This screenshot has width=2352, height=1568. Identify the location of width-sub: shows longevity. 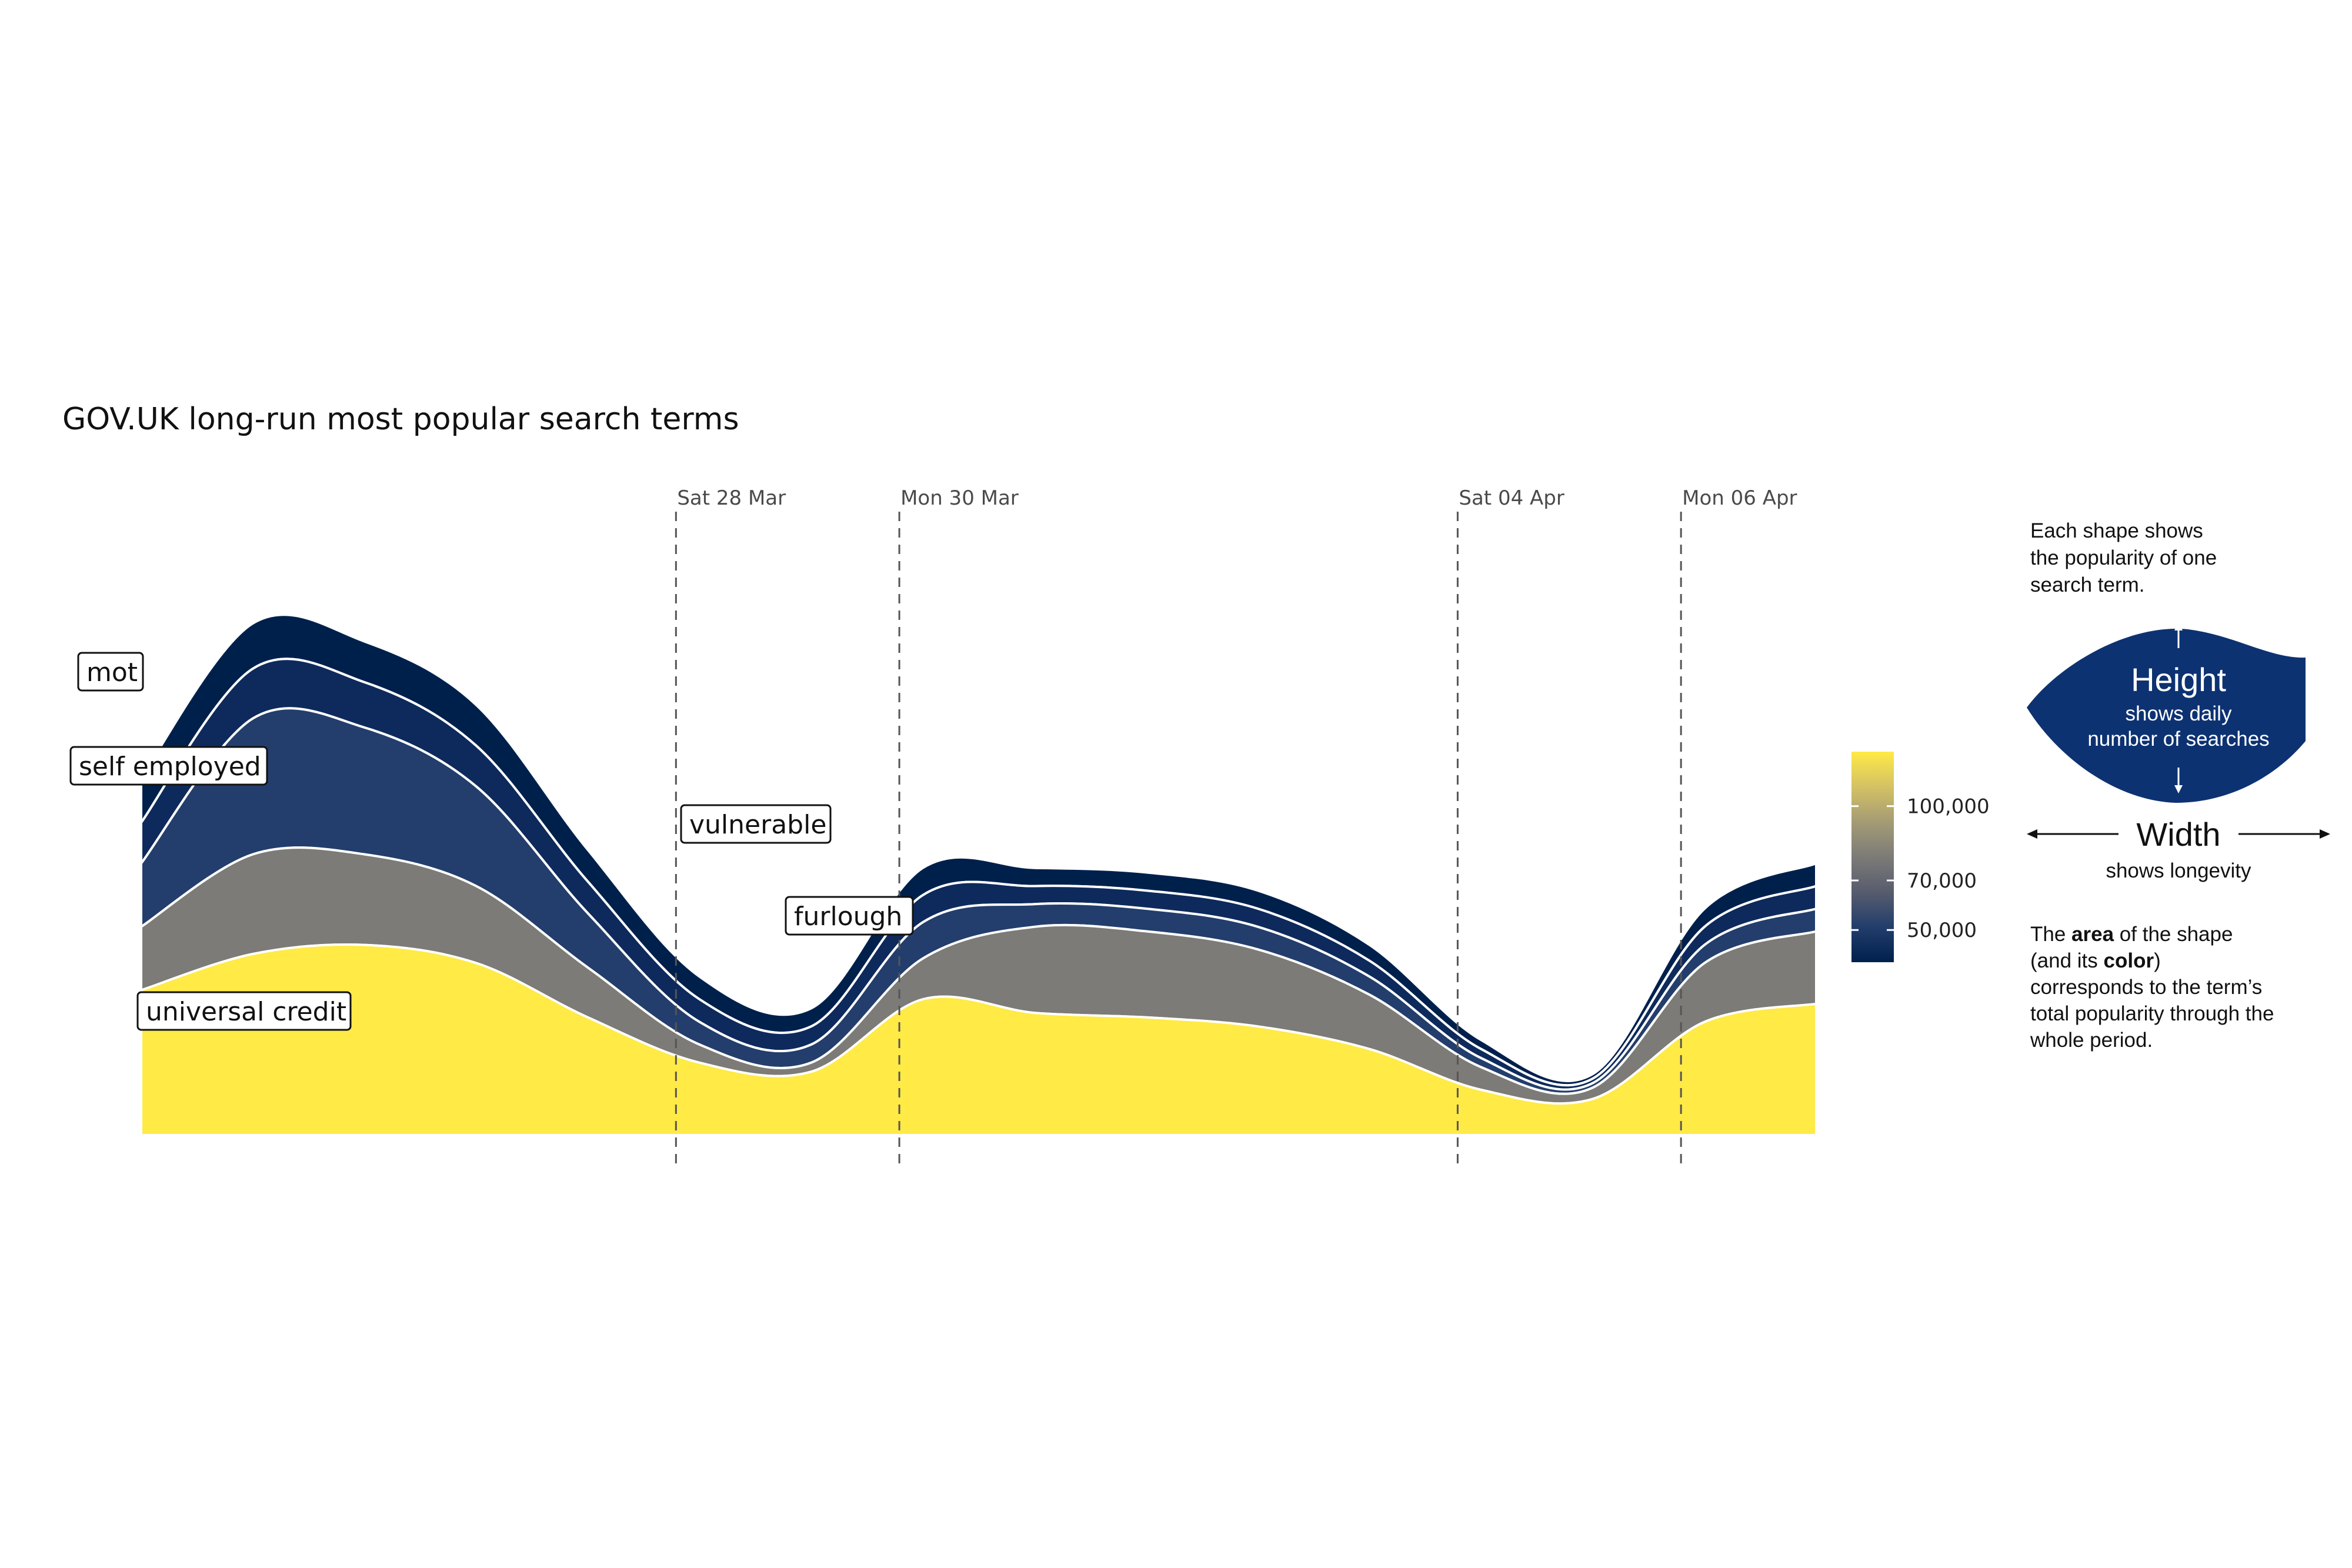
(2178, 870).